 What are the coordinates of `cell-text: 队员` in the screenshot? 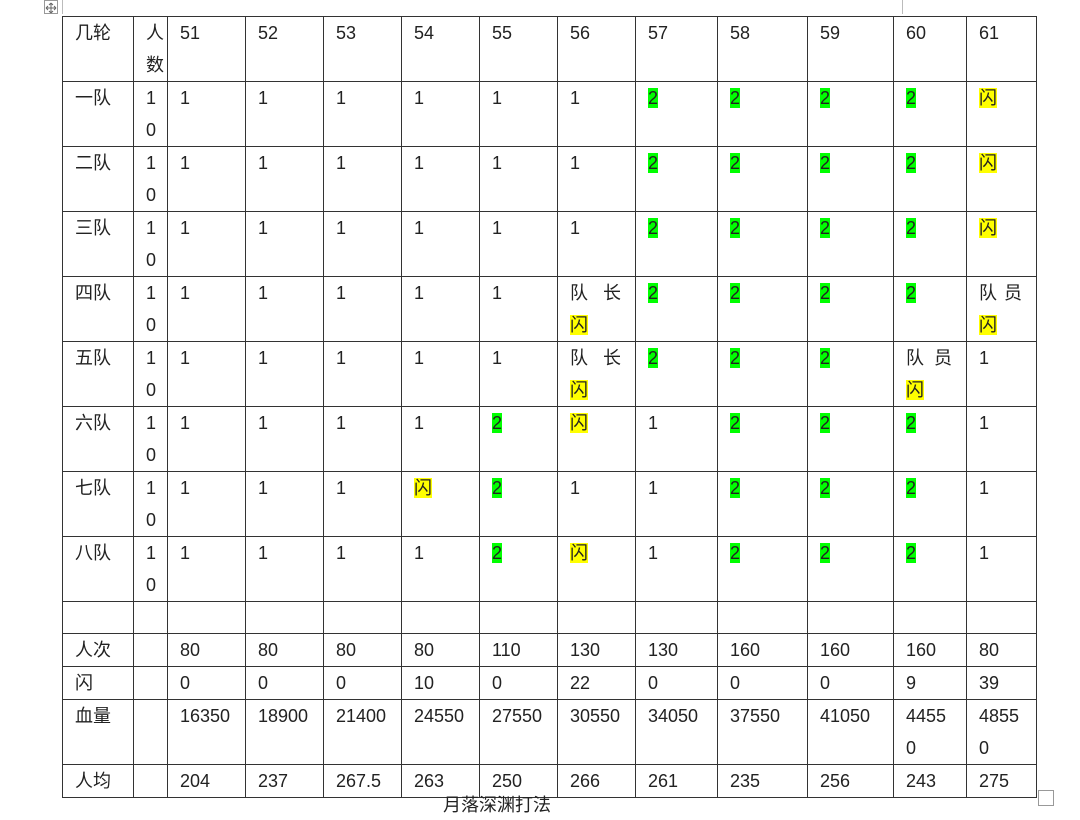 It's located at (1000, 293).